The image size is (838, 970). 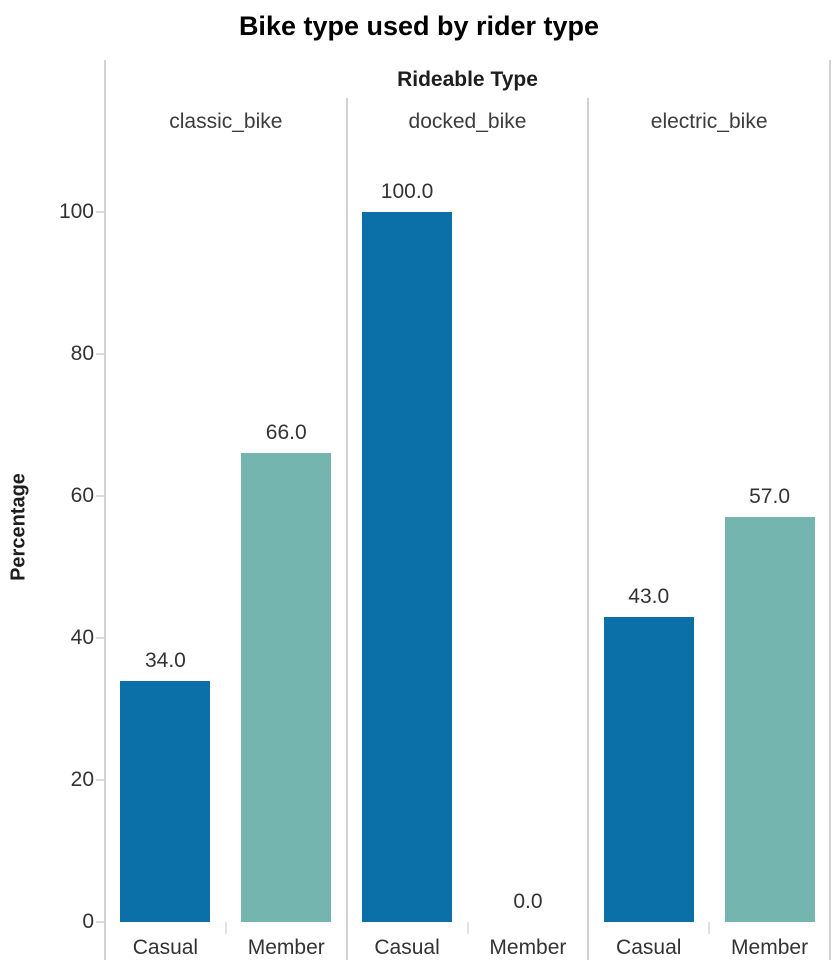 What do you see at coordinates (88, 921) in the screenshot?
I see `y-tick-label: 0` at bounding box center [88, 921].